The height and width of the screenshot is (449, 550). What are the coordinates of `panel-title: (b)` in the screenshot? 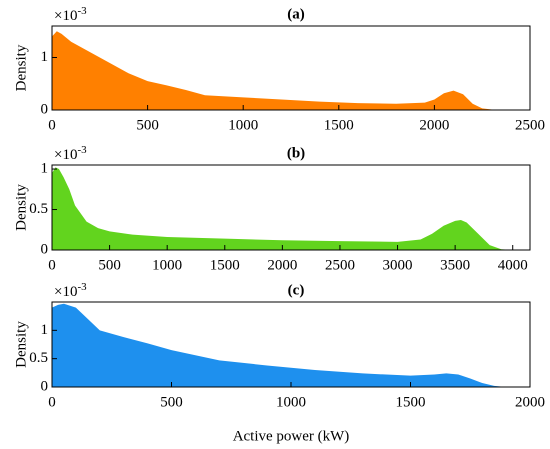 It's located at (296, 153).